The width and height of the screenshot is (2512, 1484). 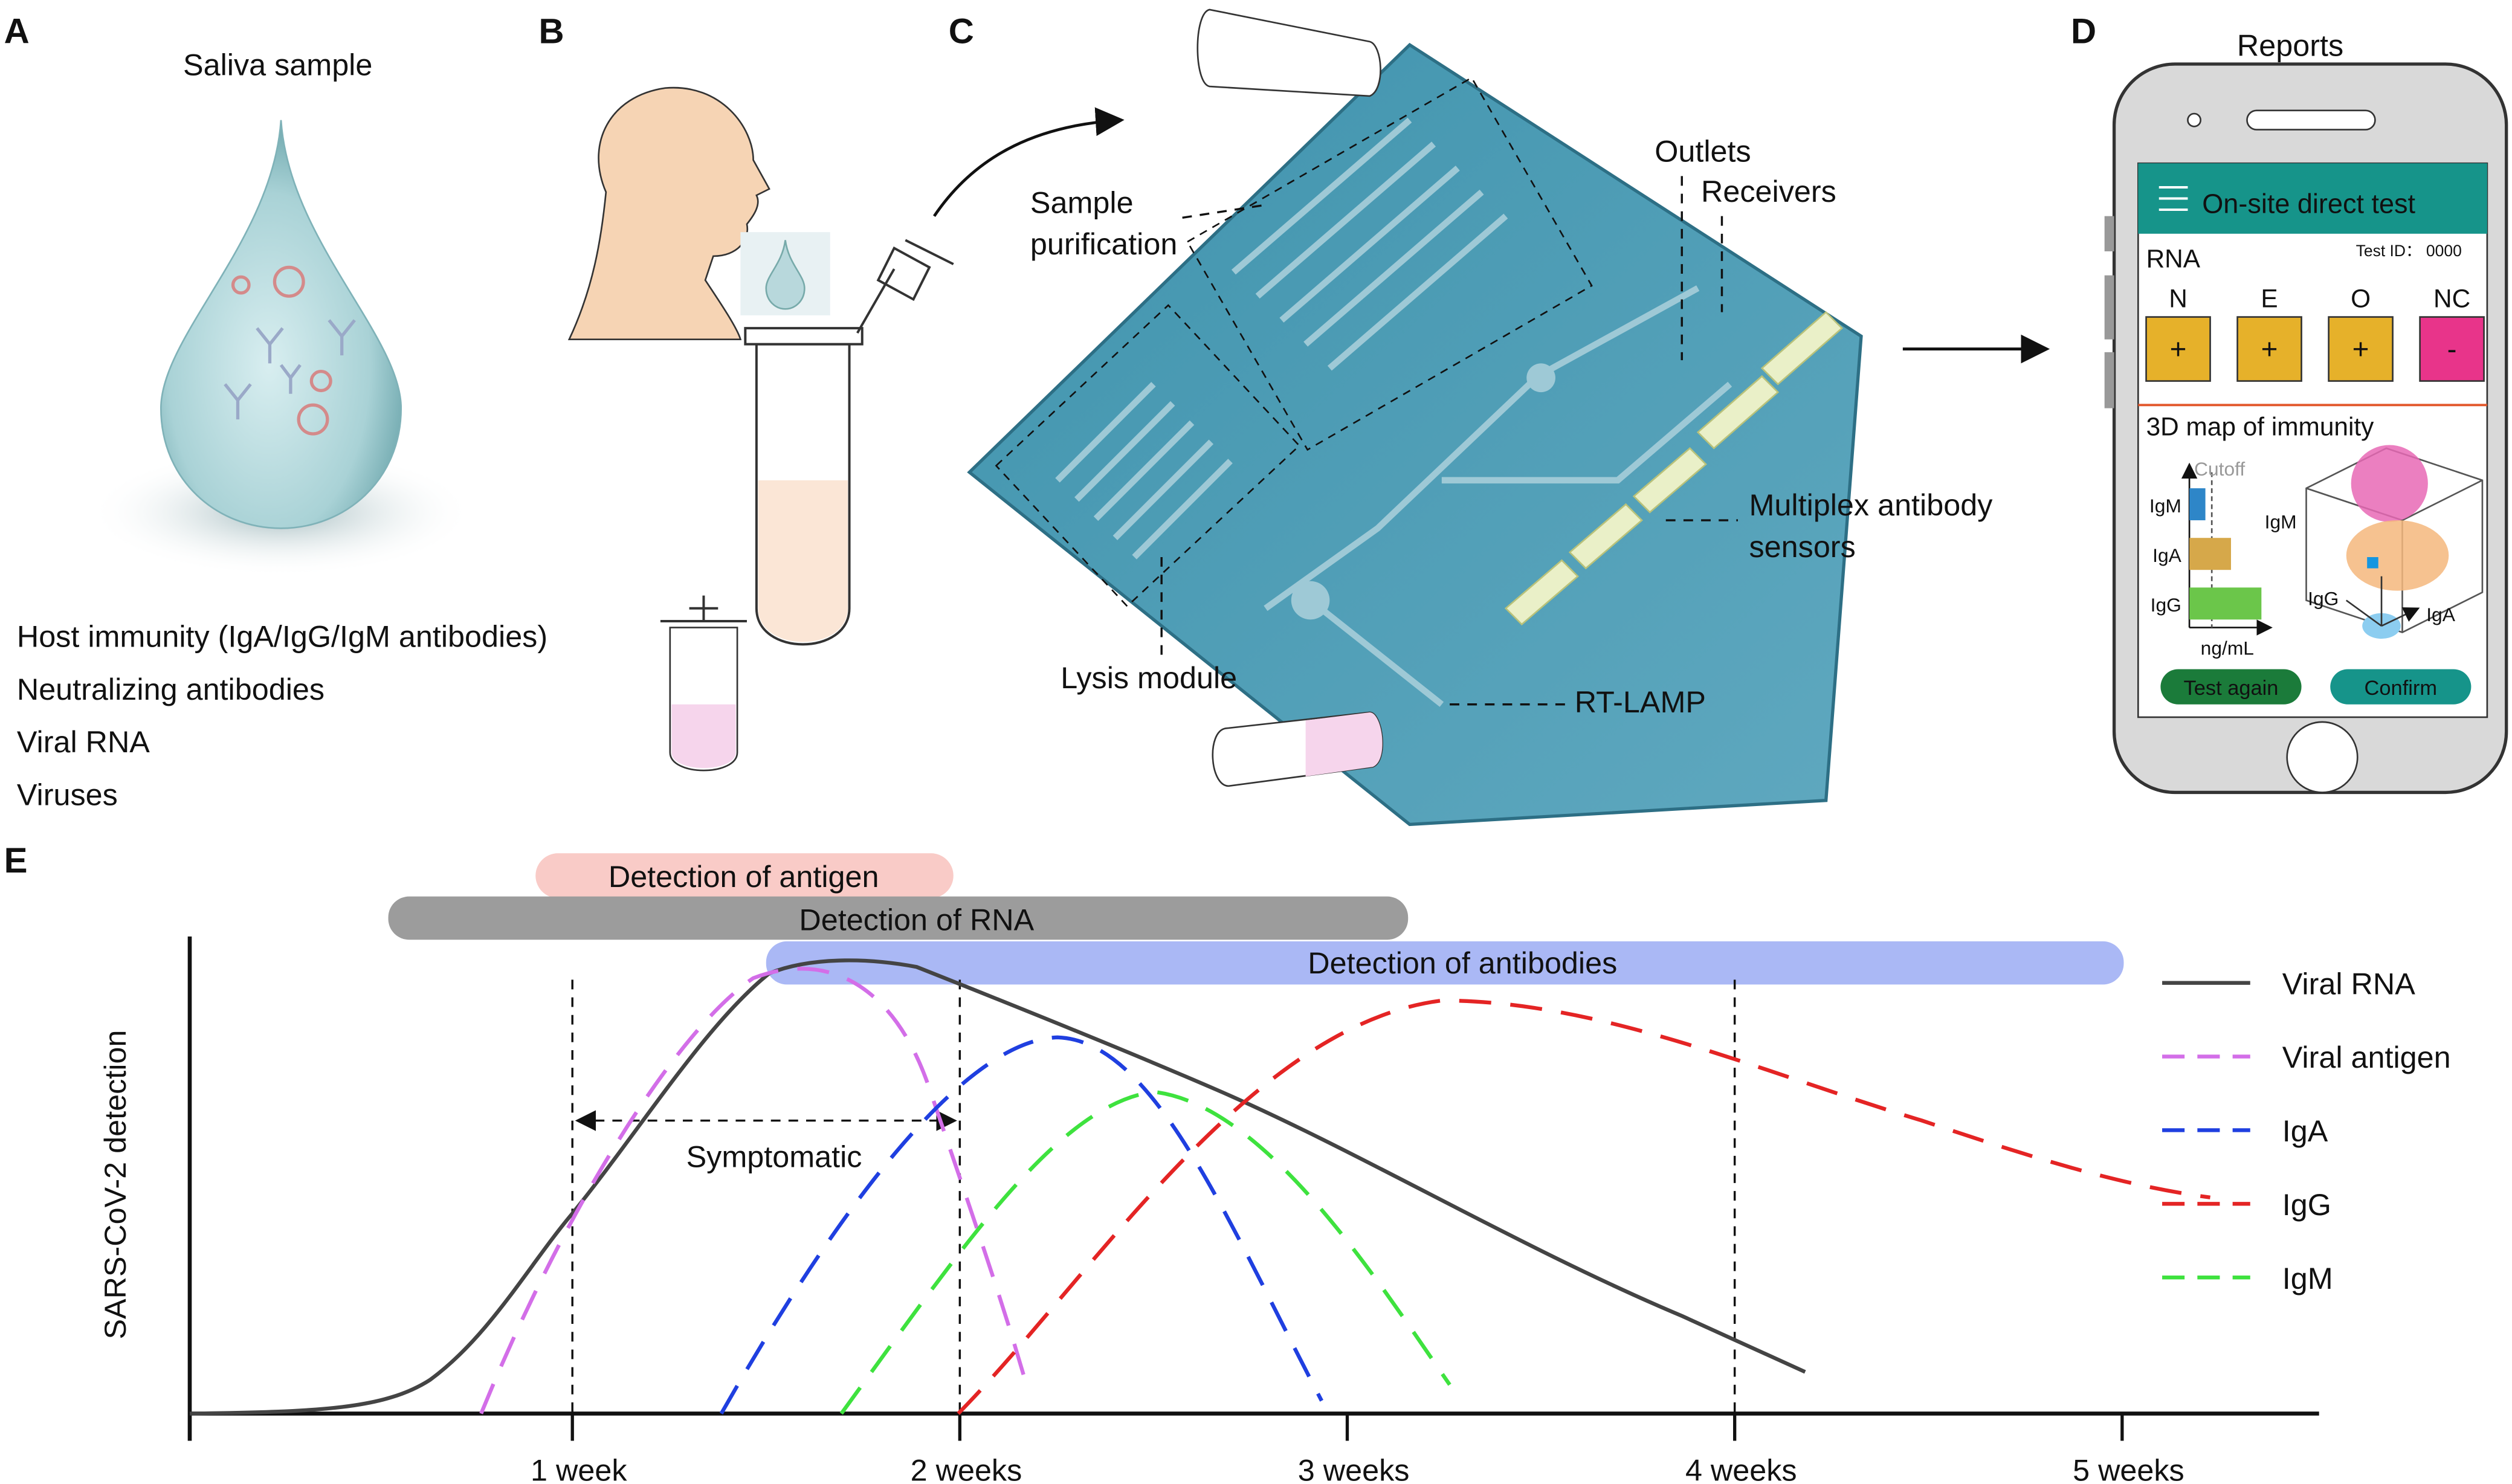 I want to click on bar-label: IgA, so click(x=2167, y=555).